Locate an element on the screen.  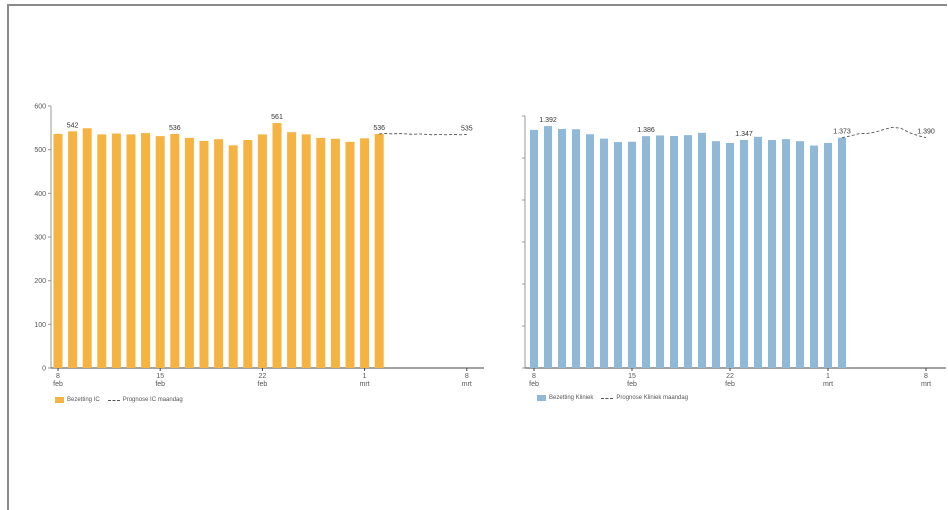
data-label: 561 is located at coordinates (277, 117).